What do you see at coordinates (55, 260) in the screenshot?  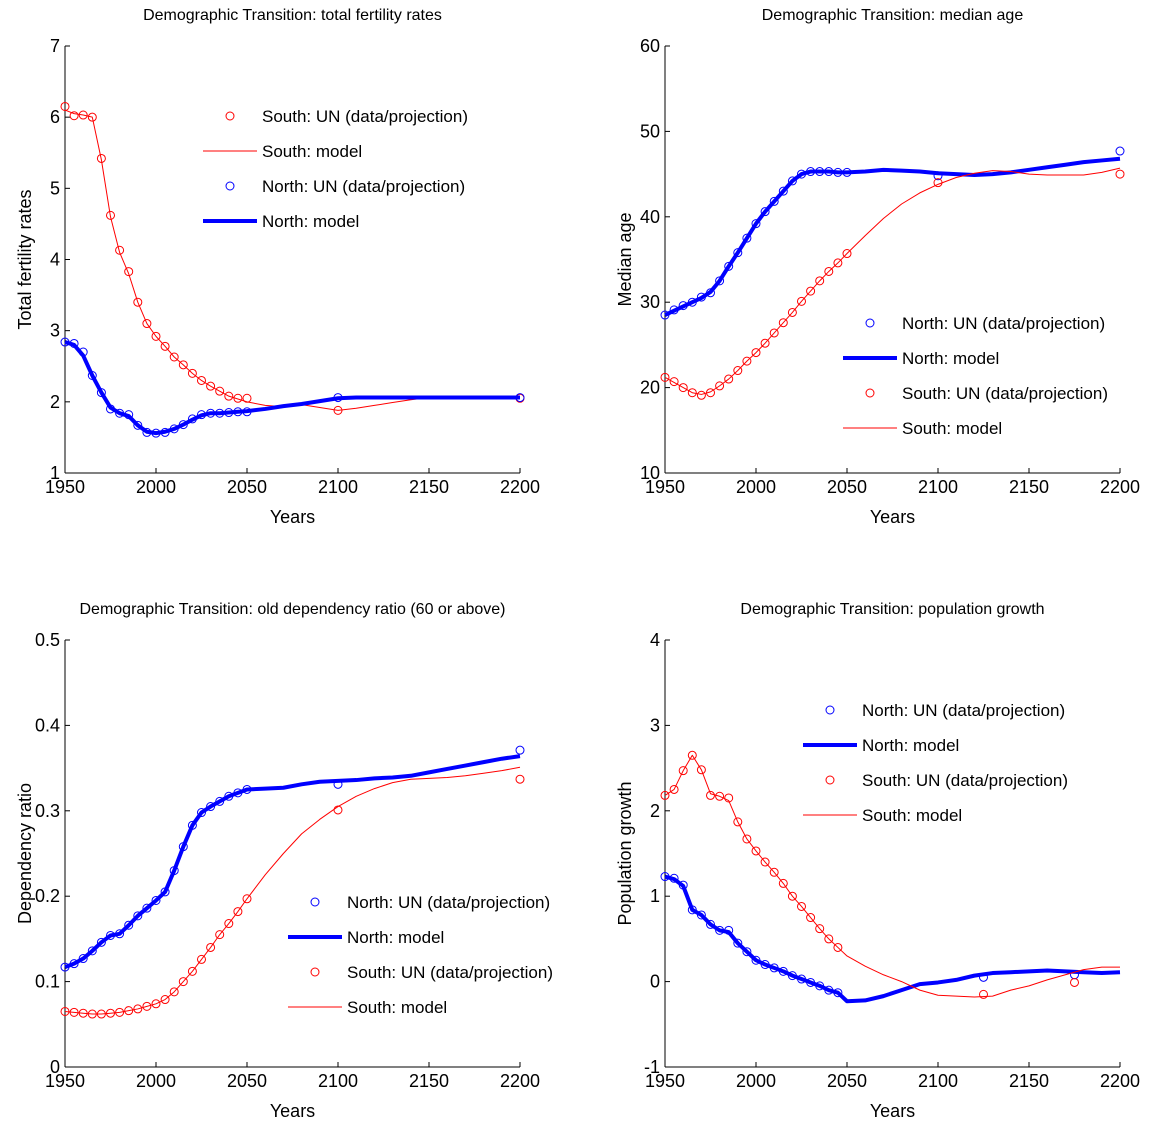 I see `y-tick-label: 4` at bounding box center [55, 260].